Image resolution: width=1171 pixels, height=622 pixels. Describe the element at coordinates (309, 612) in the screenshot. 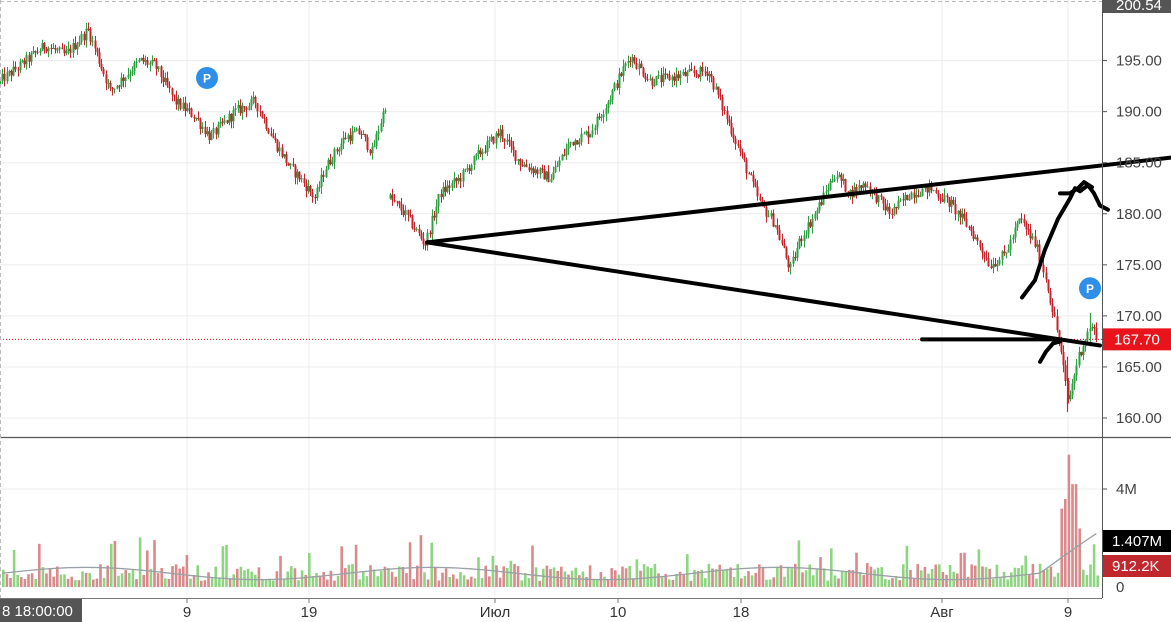

I see `time-tick-label: 19` at that location.